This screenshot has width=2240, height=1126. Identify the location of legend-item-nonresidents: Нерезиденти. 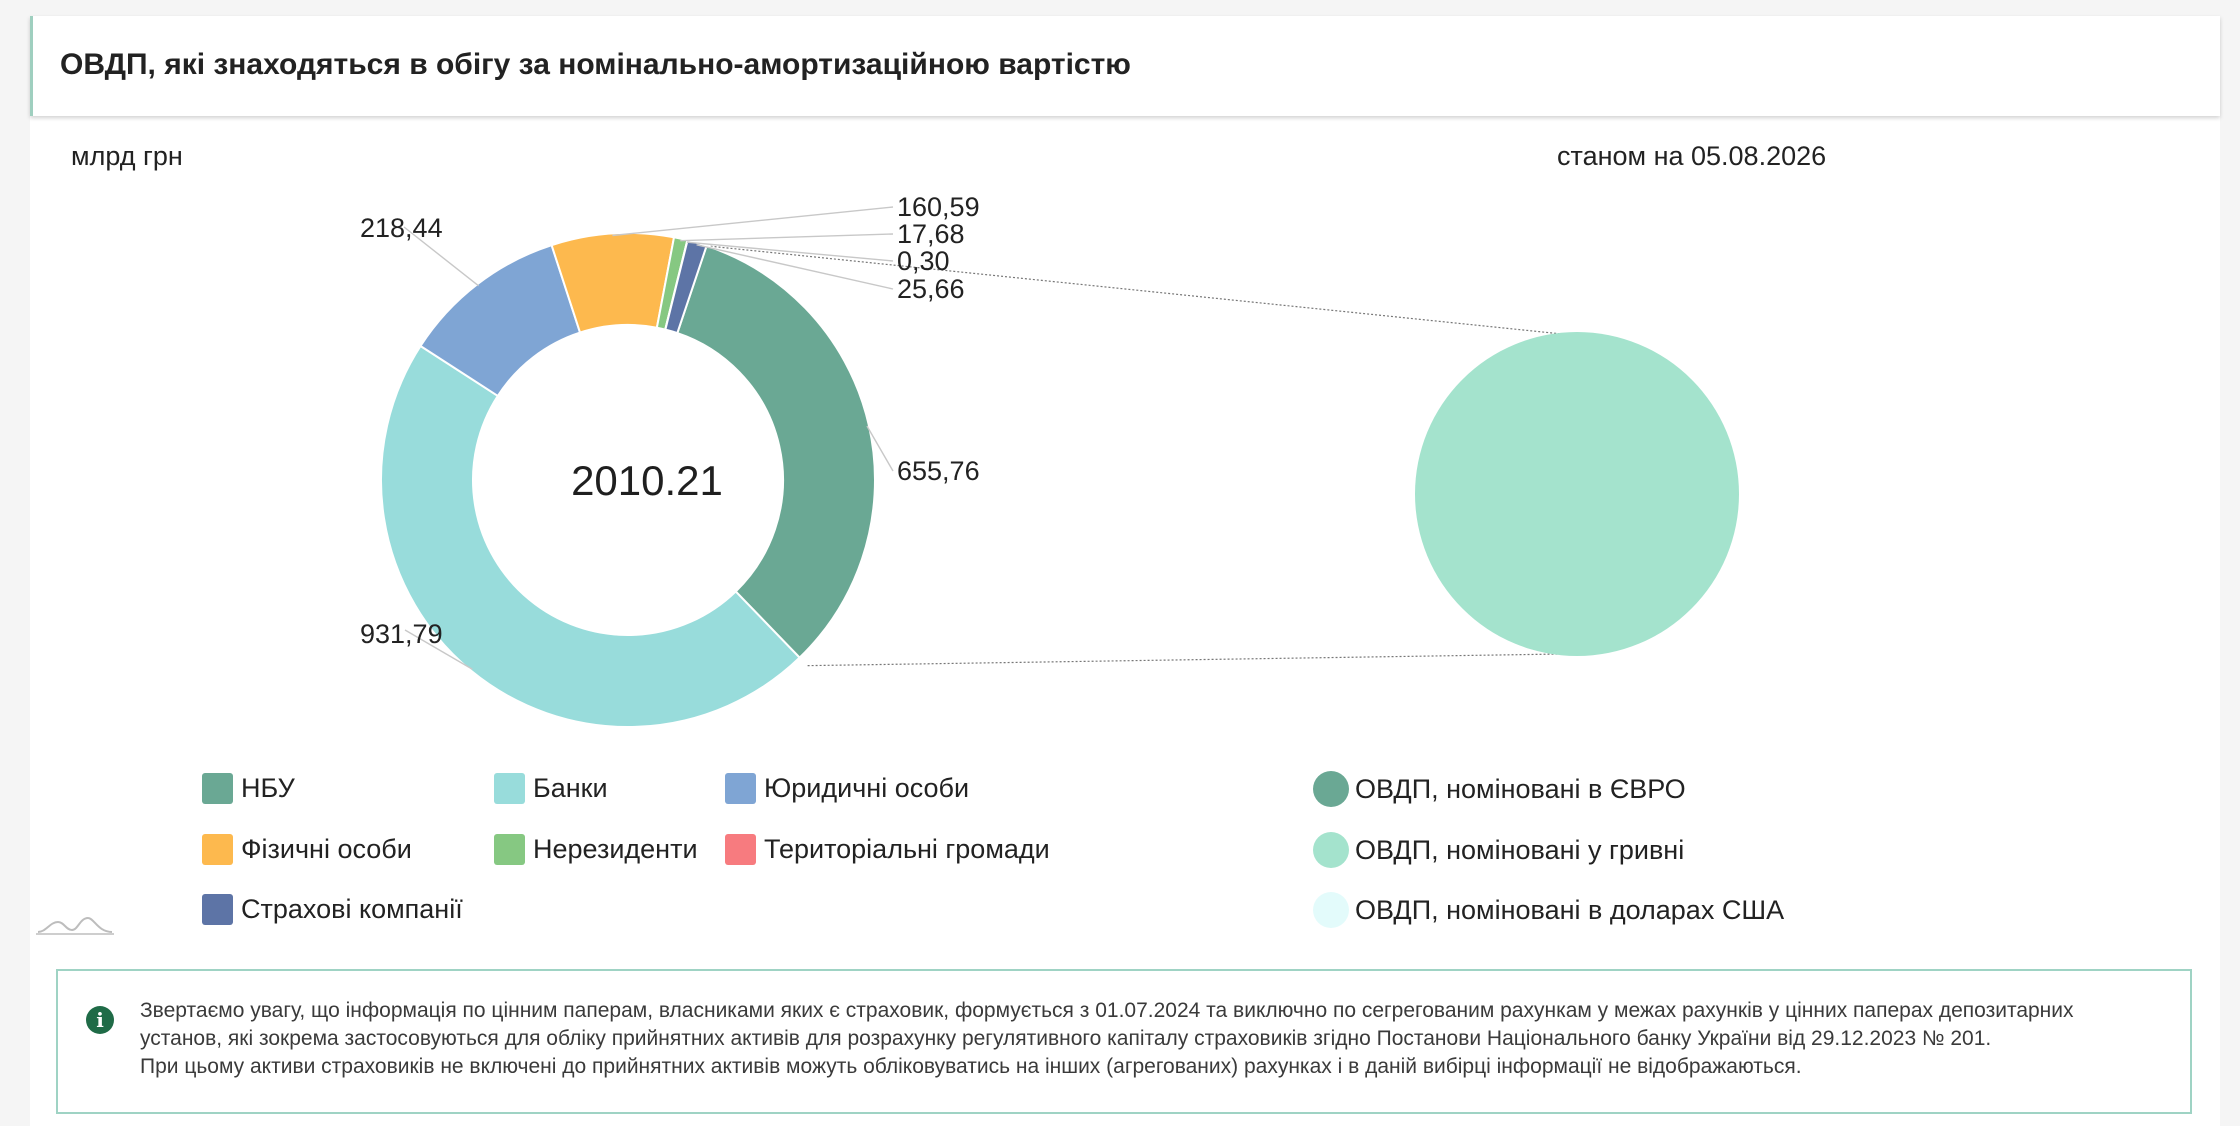
(596, 849).